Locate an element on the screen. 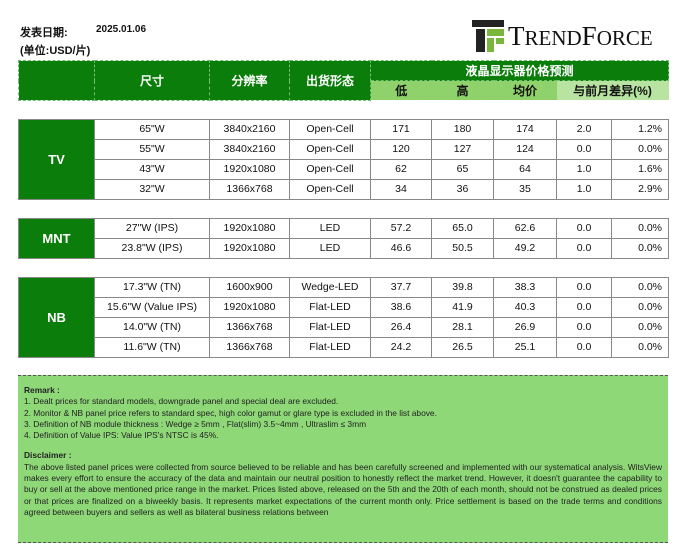 The width and height of the screenshot is (688, 559). diff-percent-cell: 1.6% is located at coordinates (640, 169).